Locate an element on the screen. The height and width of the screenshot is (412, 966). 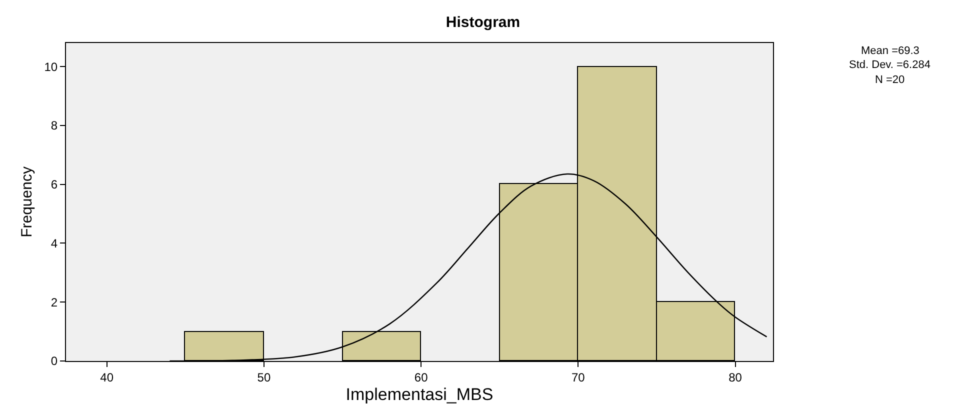
text: N =20 is located at coordinates (890, 80).